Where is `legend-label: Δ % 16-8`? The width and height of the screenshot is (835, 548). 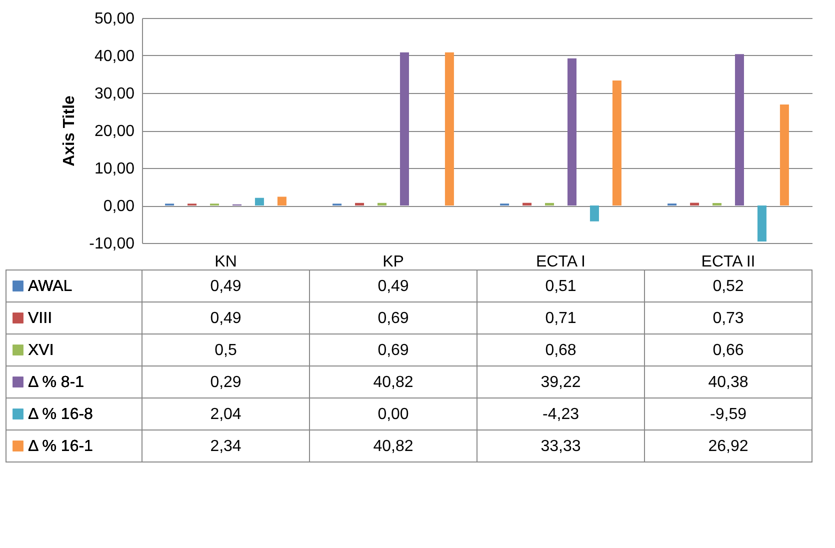 legend-label: Δ % 16-8 is located at coordinates (61, 414).